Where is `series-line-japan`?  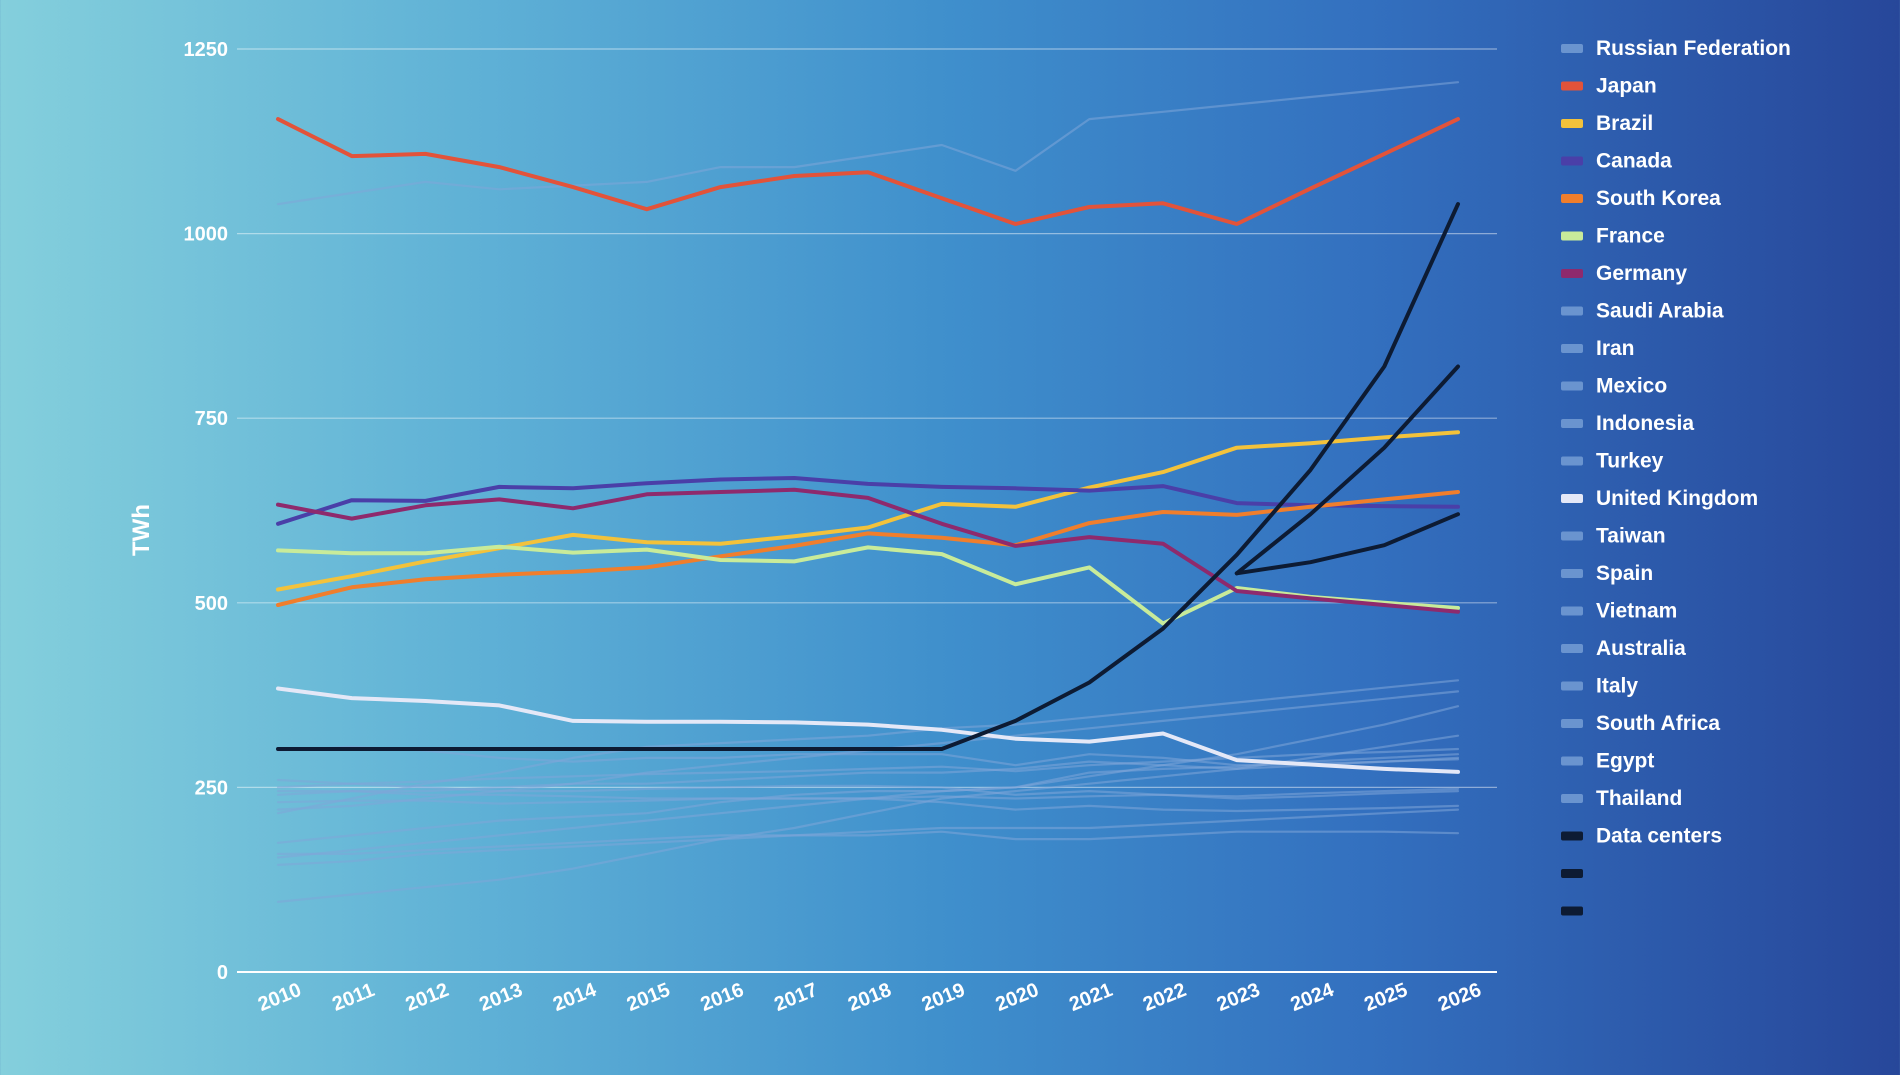
series-line-japan is located at coordinates (868, 171).